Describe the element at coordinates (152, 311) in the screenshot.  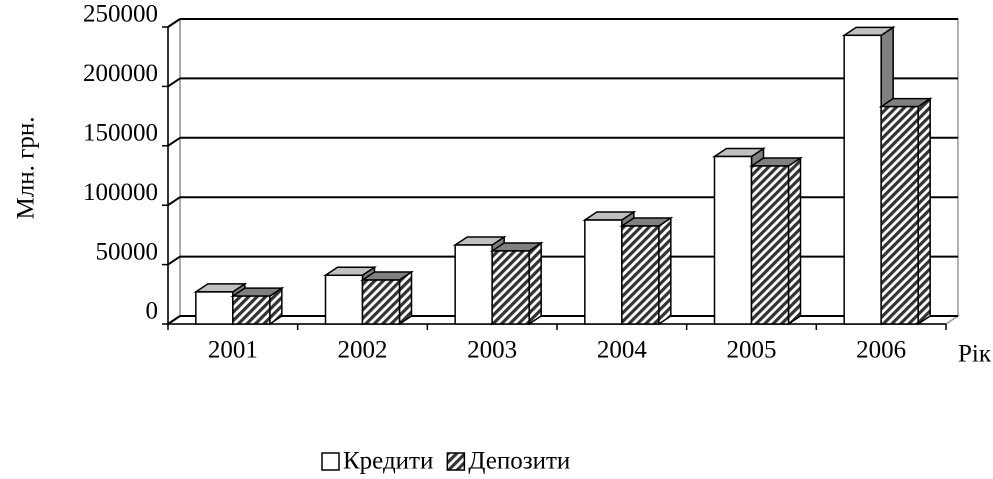
I see `y-tick-label: 0` at that location.